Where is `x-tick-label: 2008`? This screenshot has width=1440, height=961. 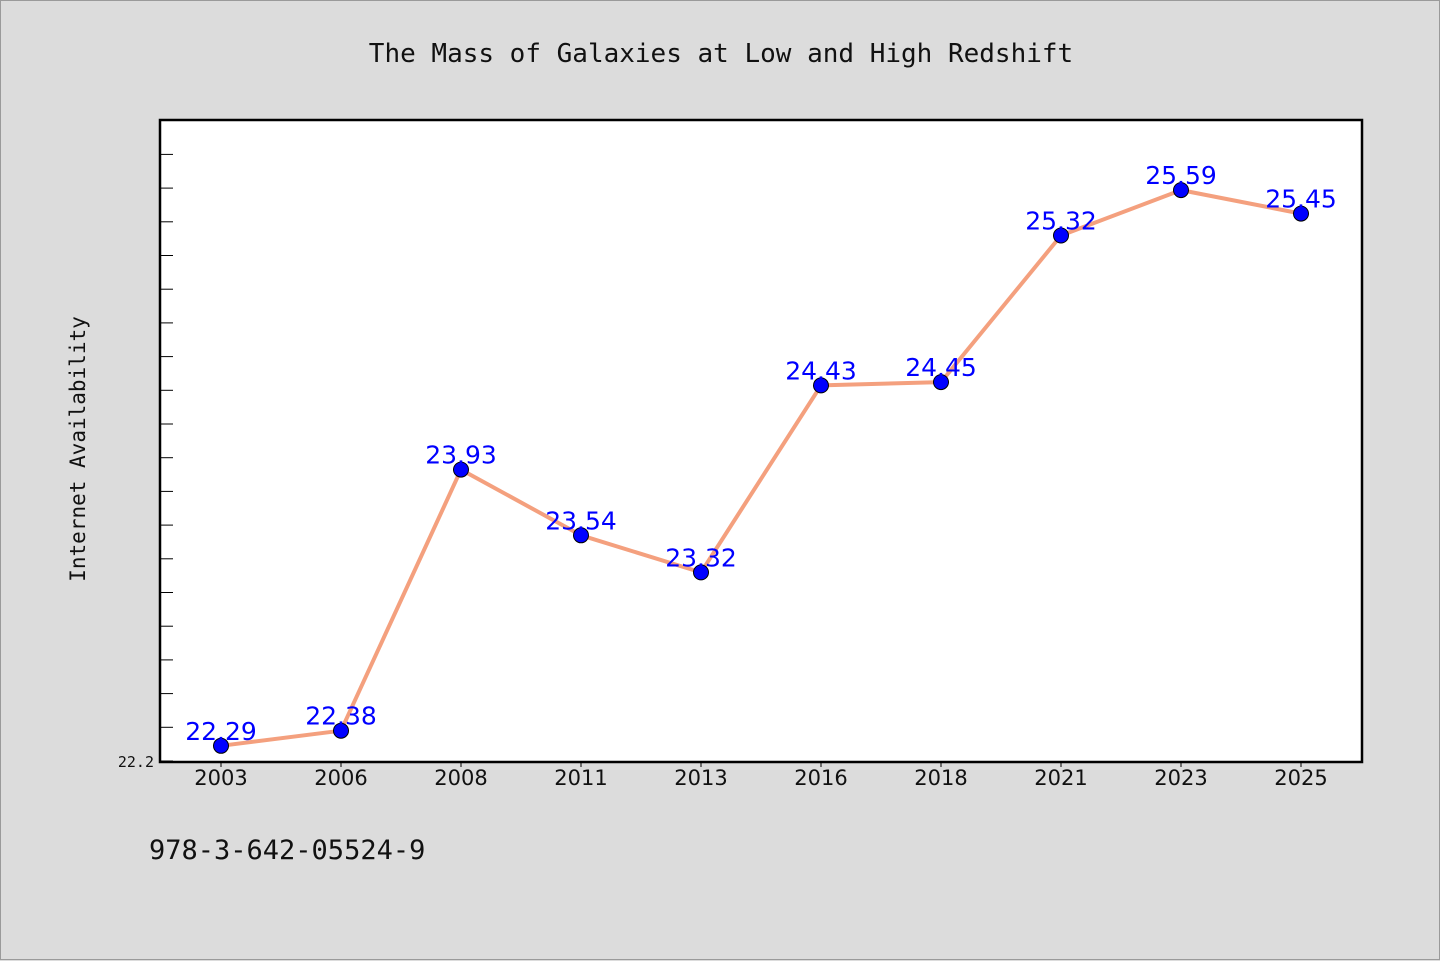
x-tick-label: 2008 is located at coordinates (460, 778).